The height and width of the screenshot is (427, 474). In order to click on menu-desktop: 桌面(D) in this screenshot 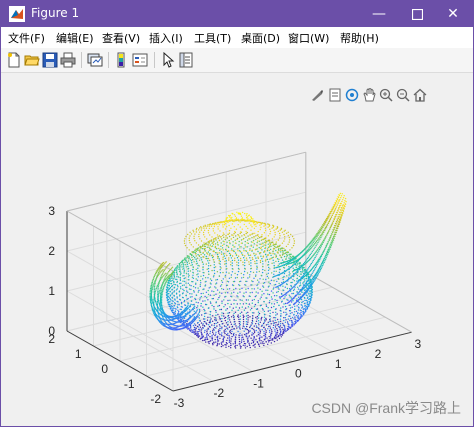, I will do `click(261, 38)`.